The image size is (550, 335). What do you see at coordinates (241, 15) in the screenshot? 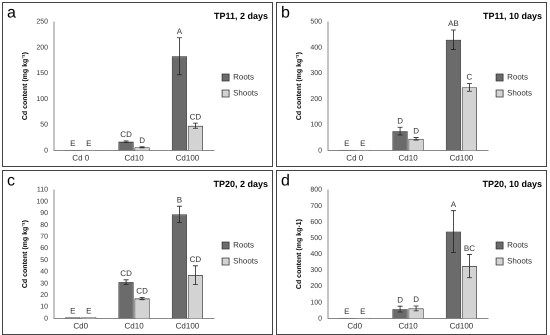
I see `text: TP11, 2 days` at bounding box center [241, 15].